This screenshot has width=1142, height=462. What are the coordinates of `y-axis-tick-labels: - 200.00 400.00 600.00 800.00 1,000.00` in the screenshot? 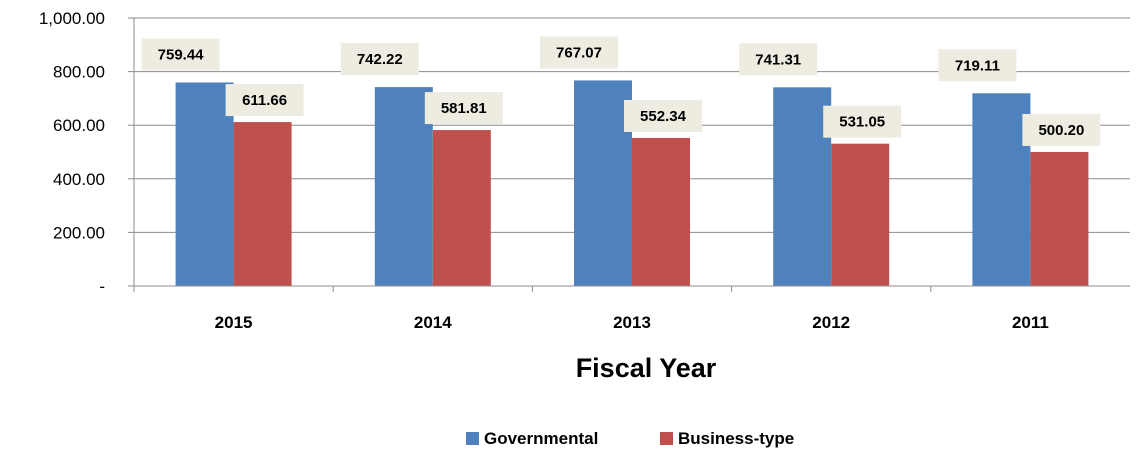 It's located at (72, 152).